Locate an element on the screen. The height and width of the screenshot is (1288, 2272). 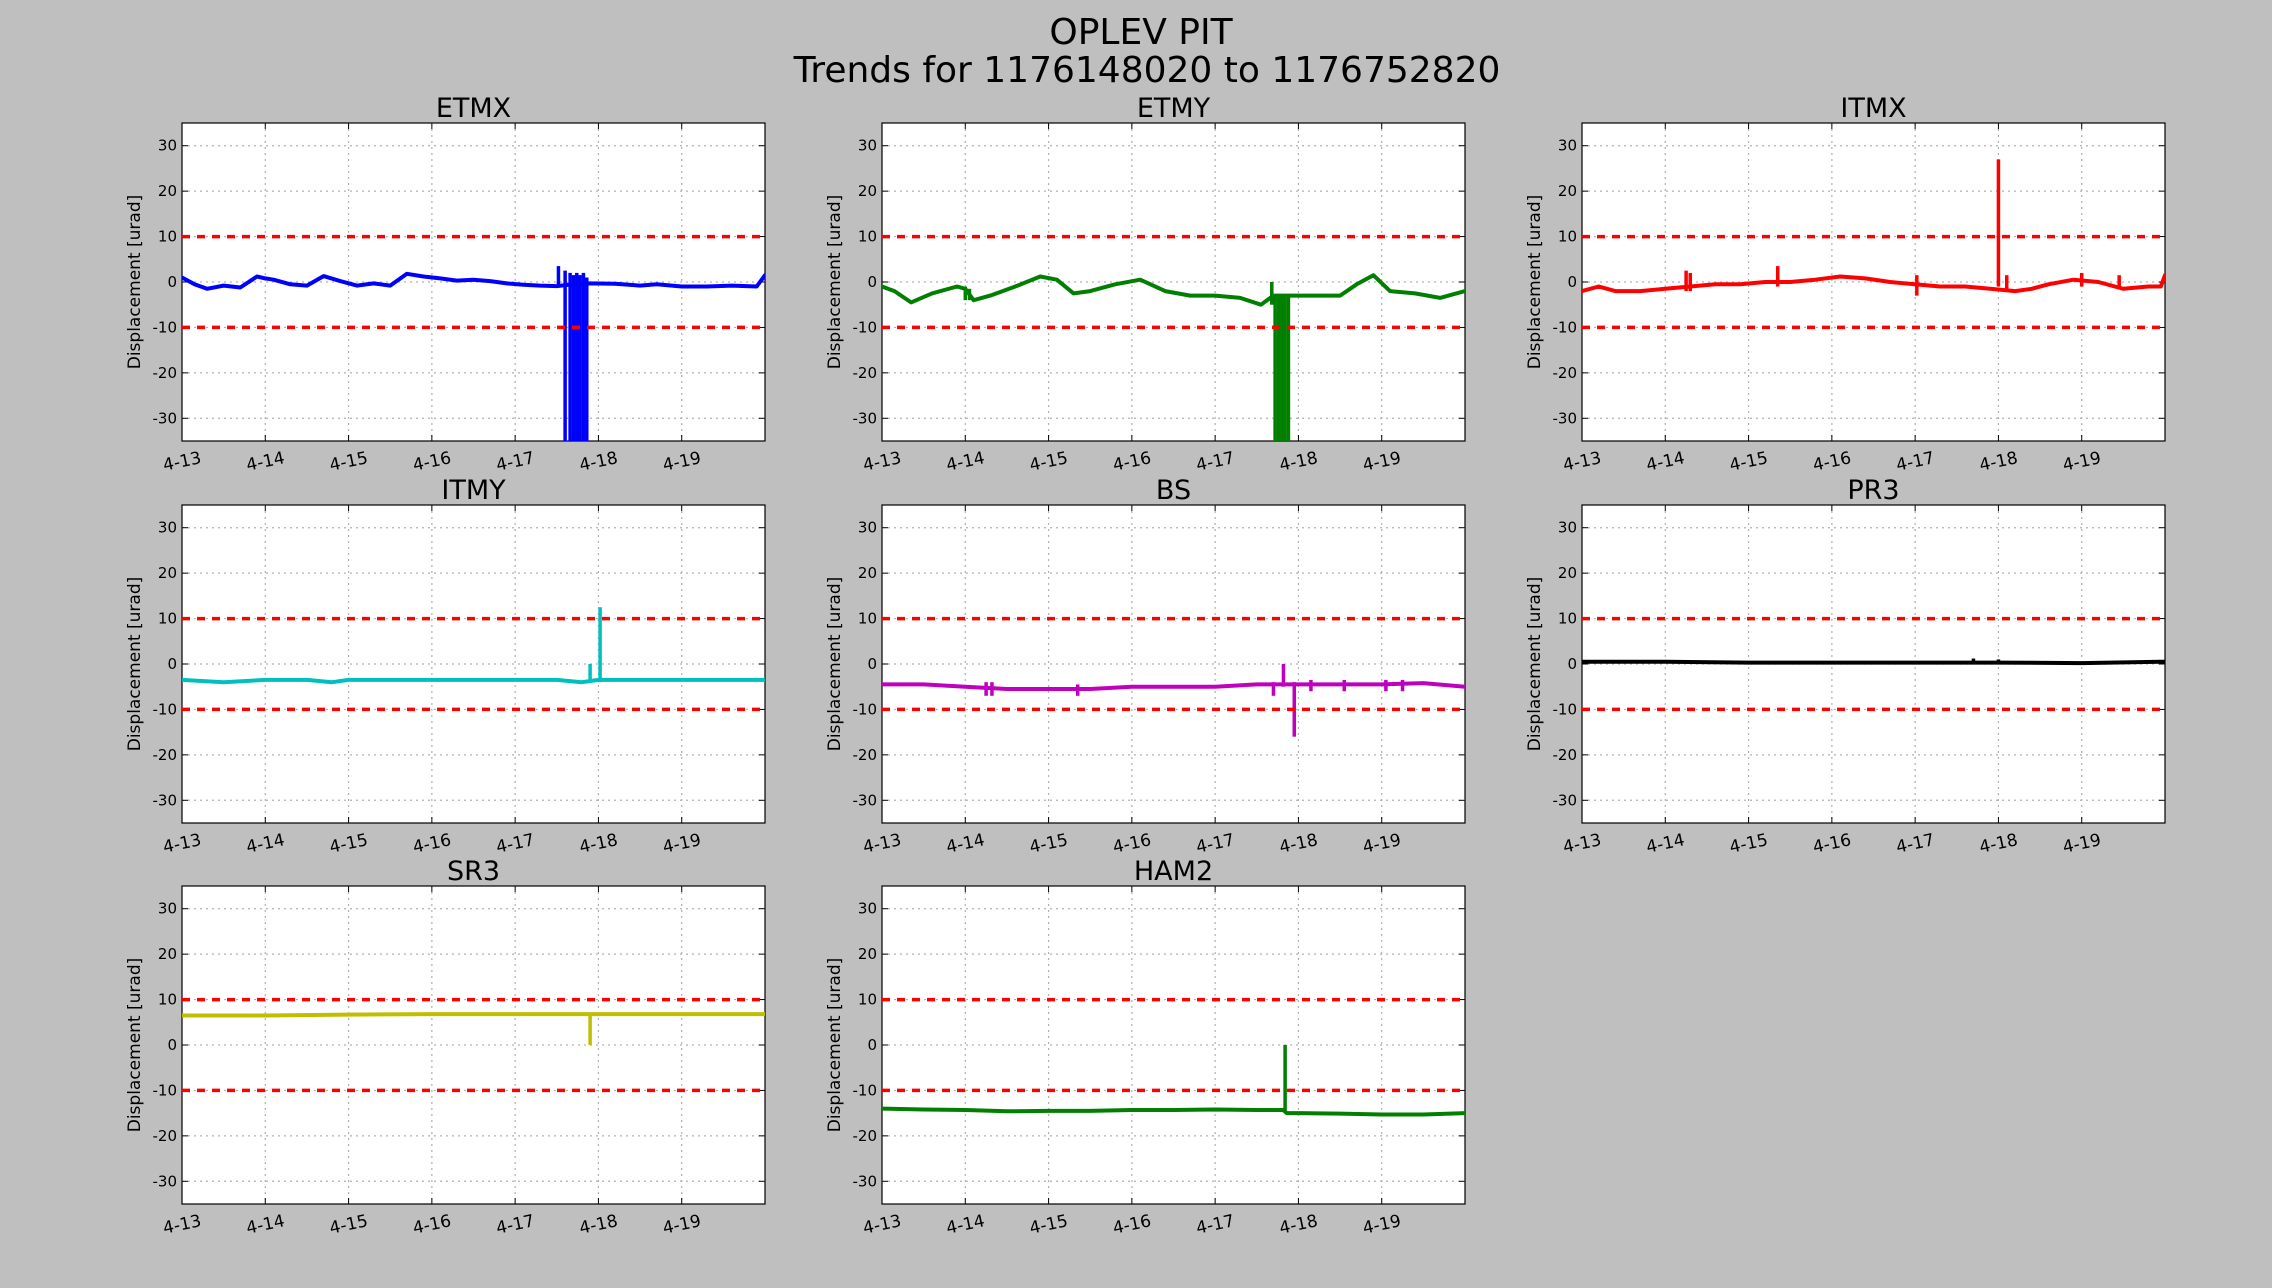
subplot-title: ITMY is located at coordinates (473, 490).